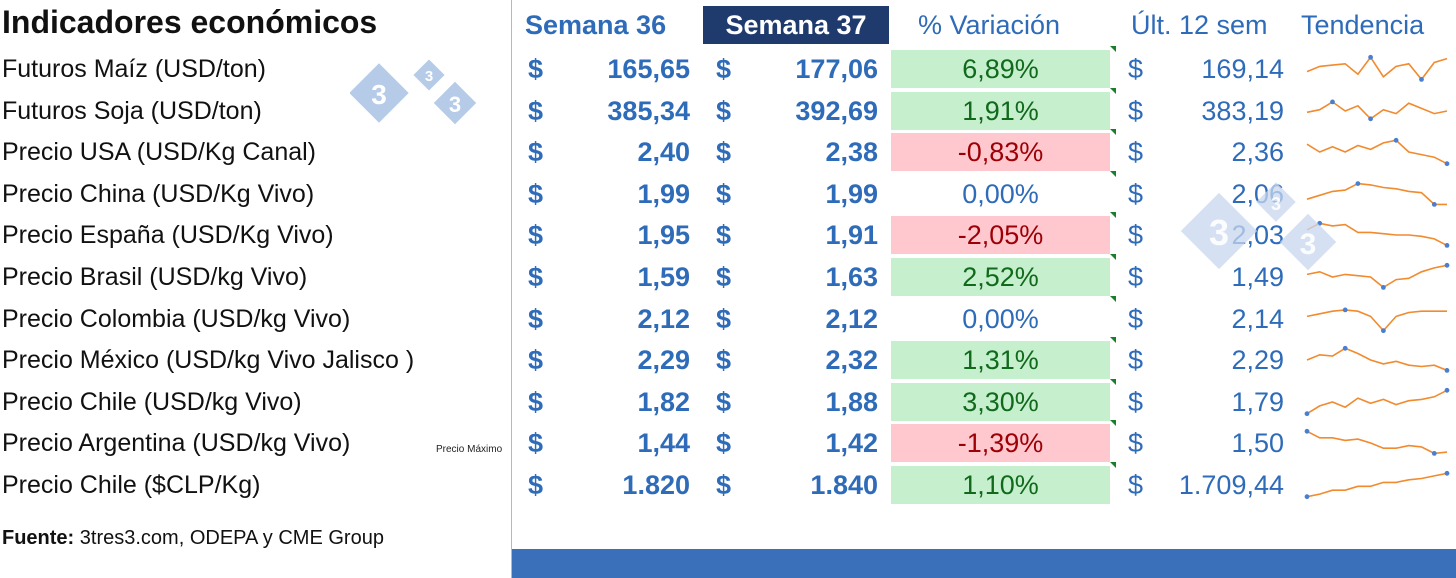 The image size is (1456, 578). What do you see at coordinates (648, 111) in the screenshot?
I see `value-week-36: 385,34` at bounding box center [648, 111].